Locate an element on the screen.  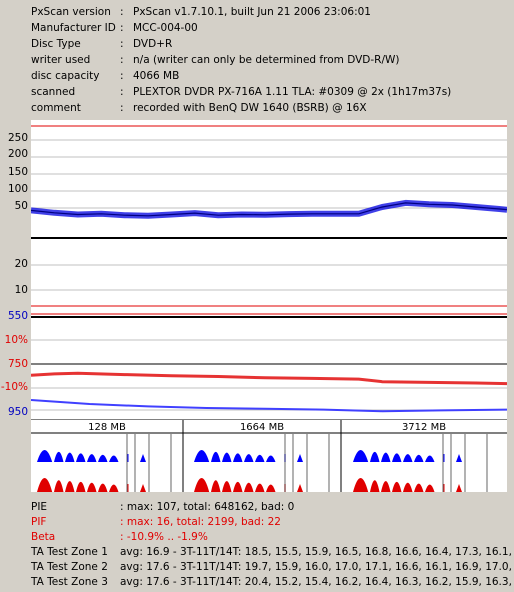
info-key: PxScan version is located at coordinates (71, 12).